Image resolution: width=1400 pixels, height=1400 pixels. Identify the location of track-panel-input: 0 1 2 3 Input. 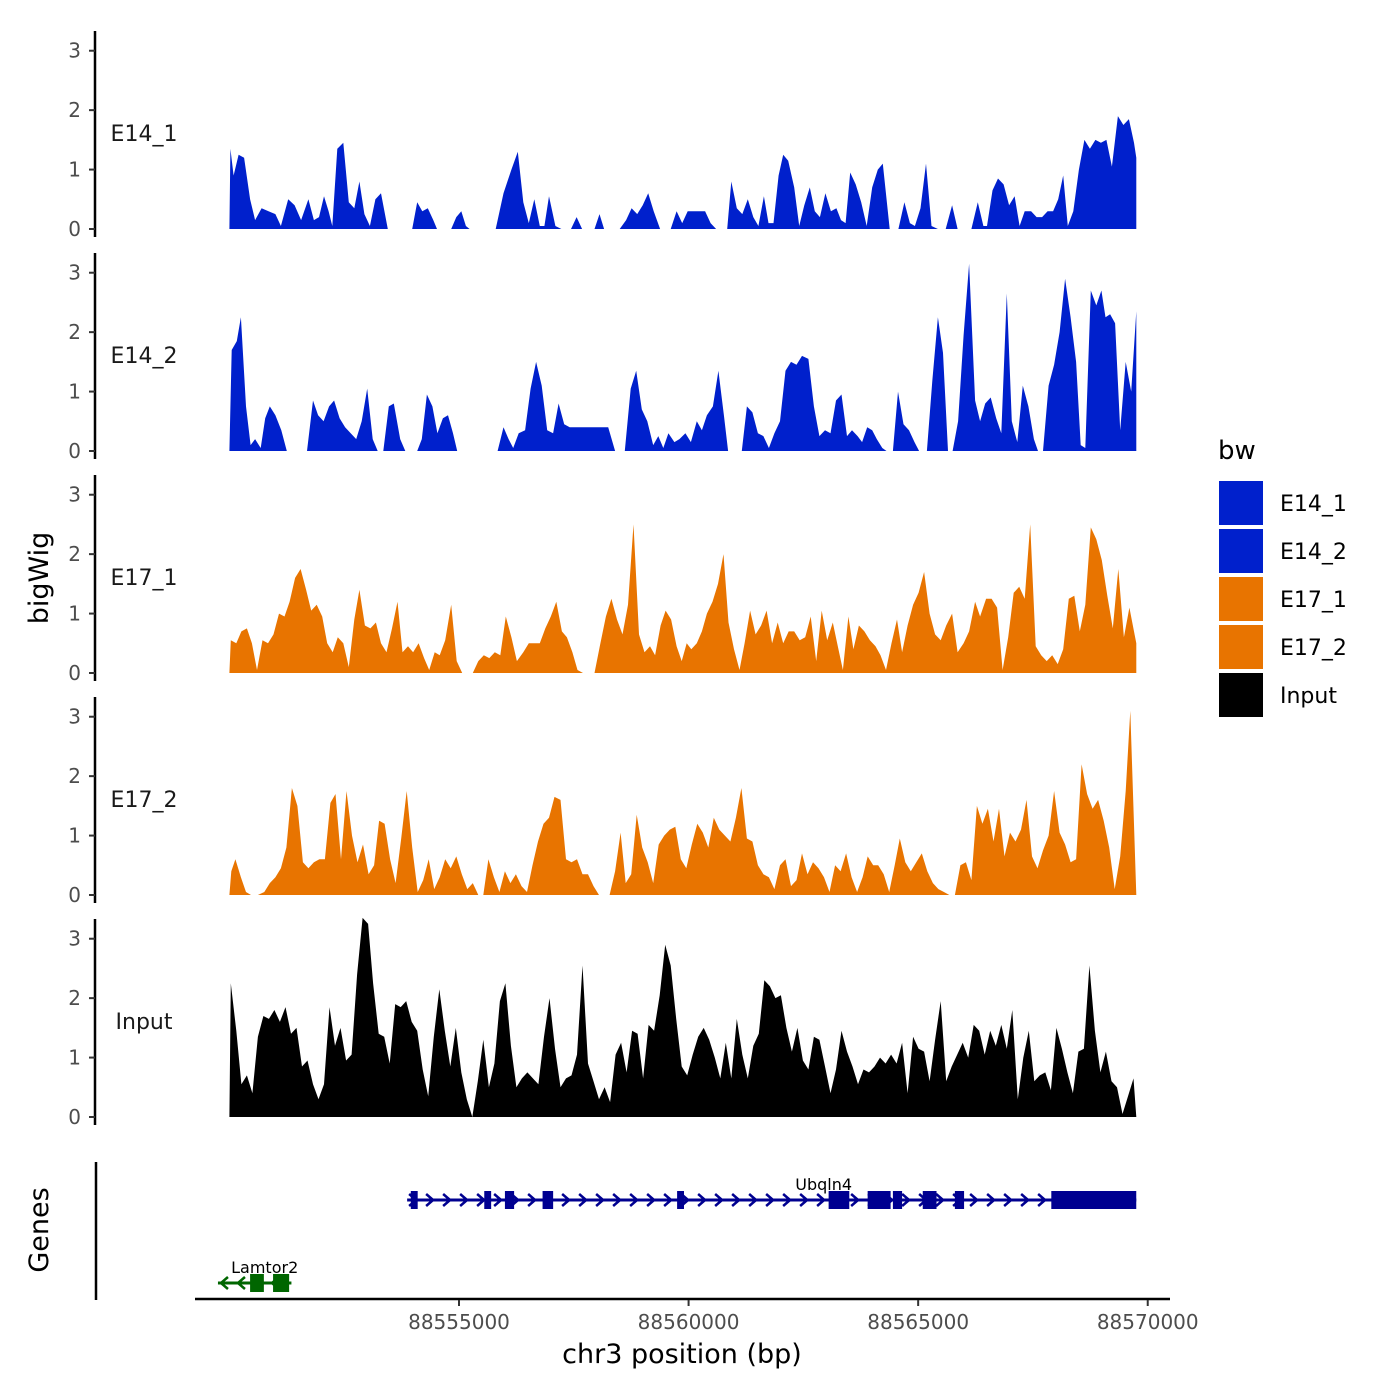
(602, 1023).